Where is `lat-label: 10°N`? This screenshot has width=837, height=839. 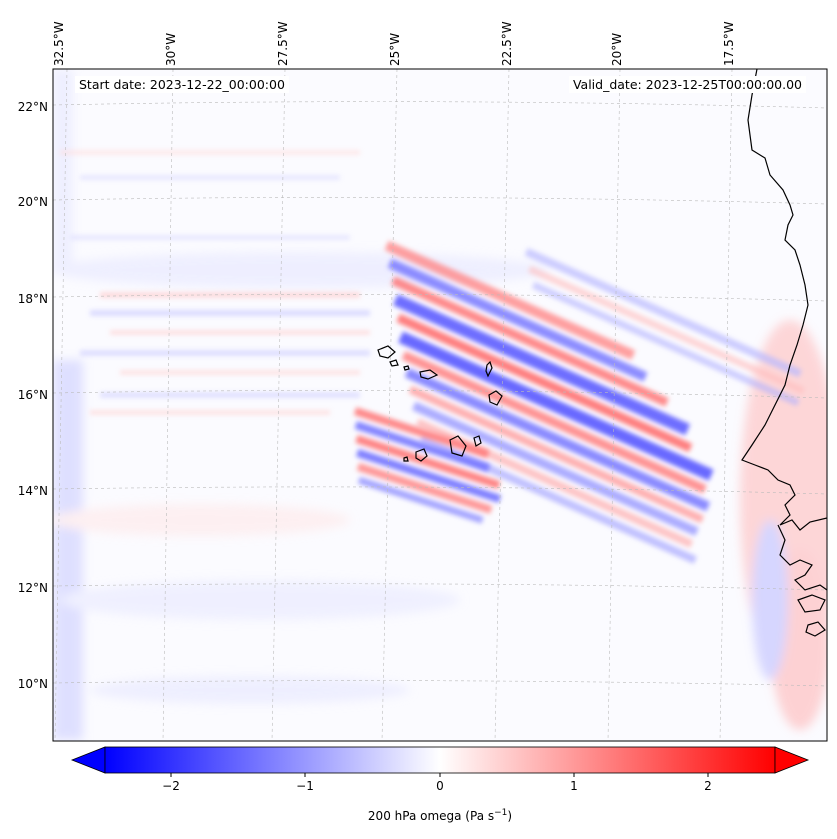
lat-label: 10°N is located at coordinates (32, 684).